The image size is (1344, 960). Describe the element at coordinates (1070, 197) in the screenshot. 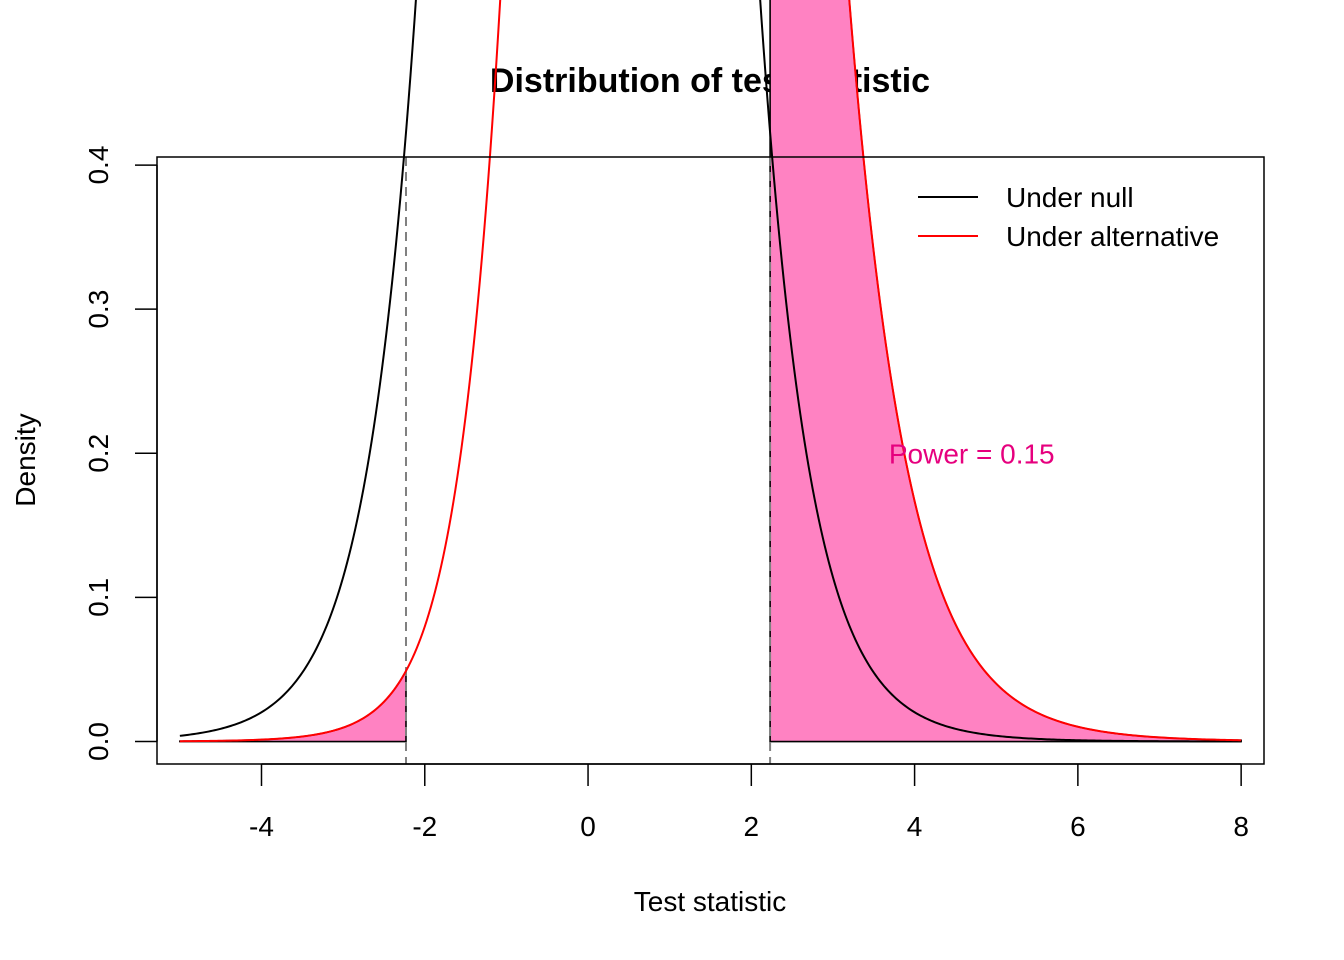

I see `legend-label-under-null: Under null` at that location.